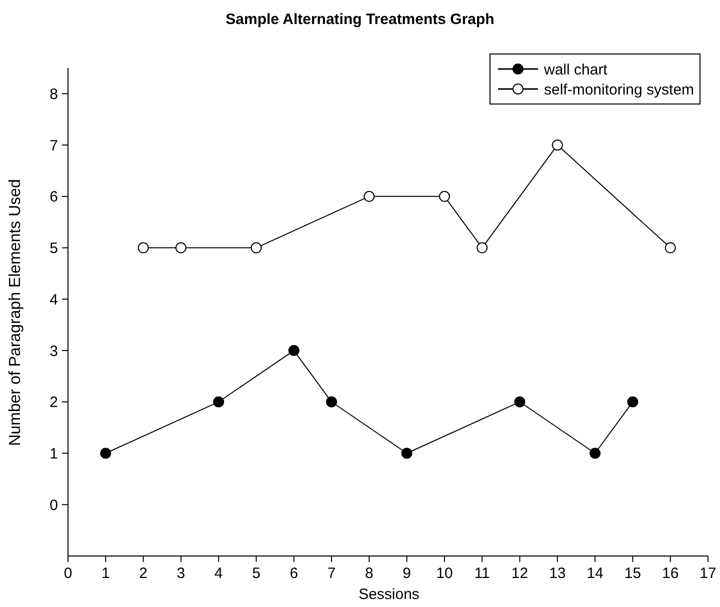 The width and height of the screenshot is (720, 607). I want to click on y-tick-label: 6, so click(54, 197).